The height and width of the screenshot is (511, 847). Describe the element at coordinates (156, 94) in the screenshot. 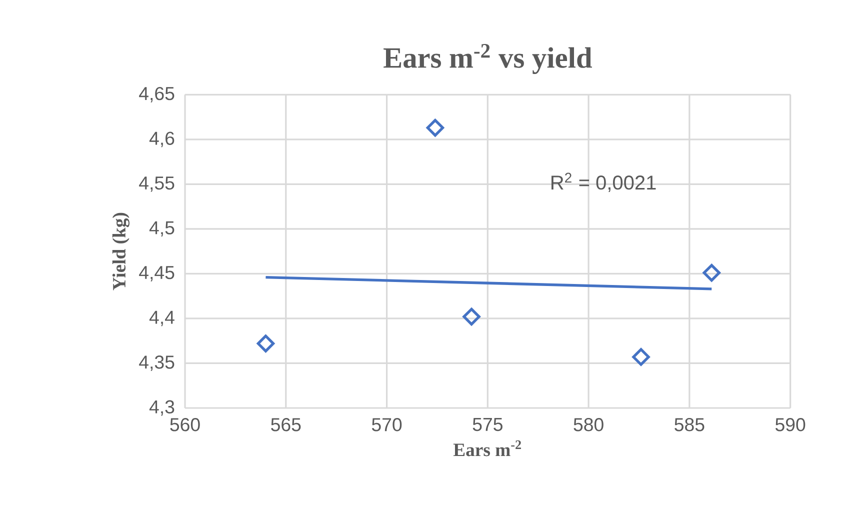

I see `y-tick-label: 4,65` at that location.